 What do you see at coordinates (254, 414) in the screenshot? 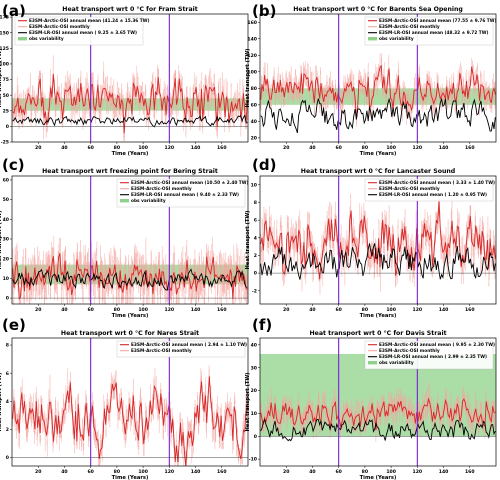
I see `y-tick-label: 10` at bounding box center [254, 414].